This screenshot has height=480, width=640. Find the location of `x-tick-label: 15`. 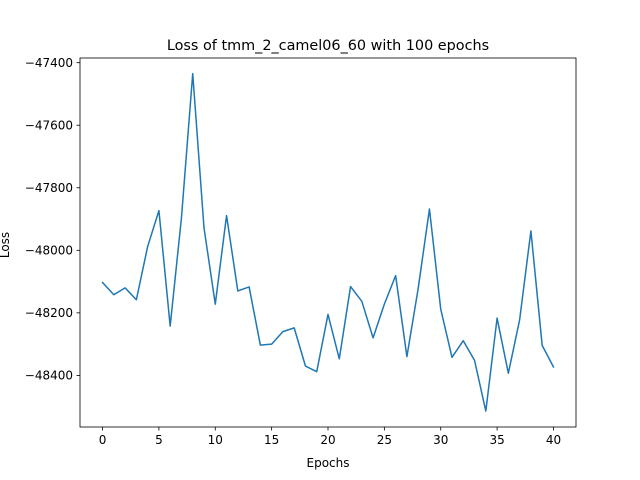

x-tick-label: 15 is located at coordinates (271, 440).